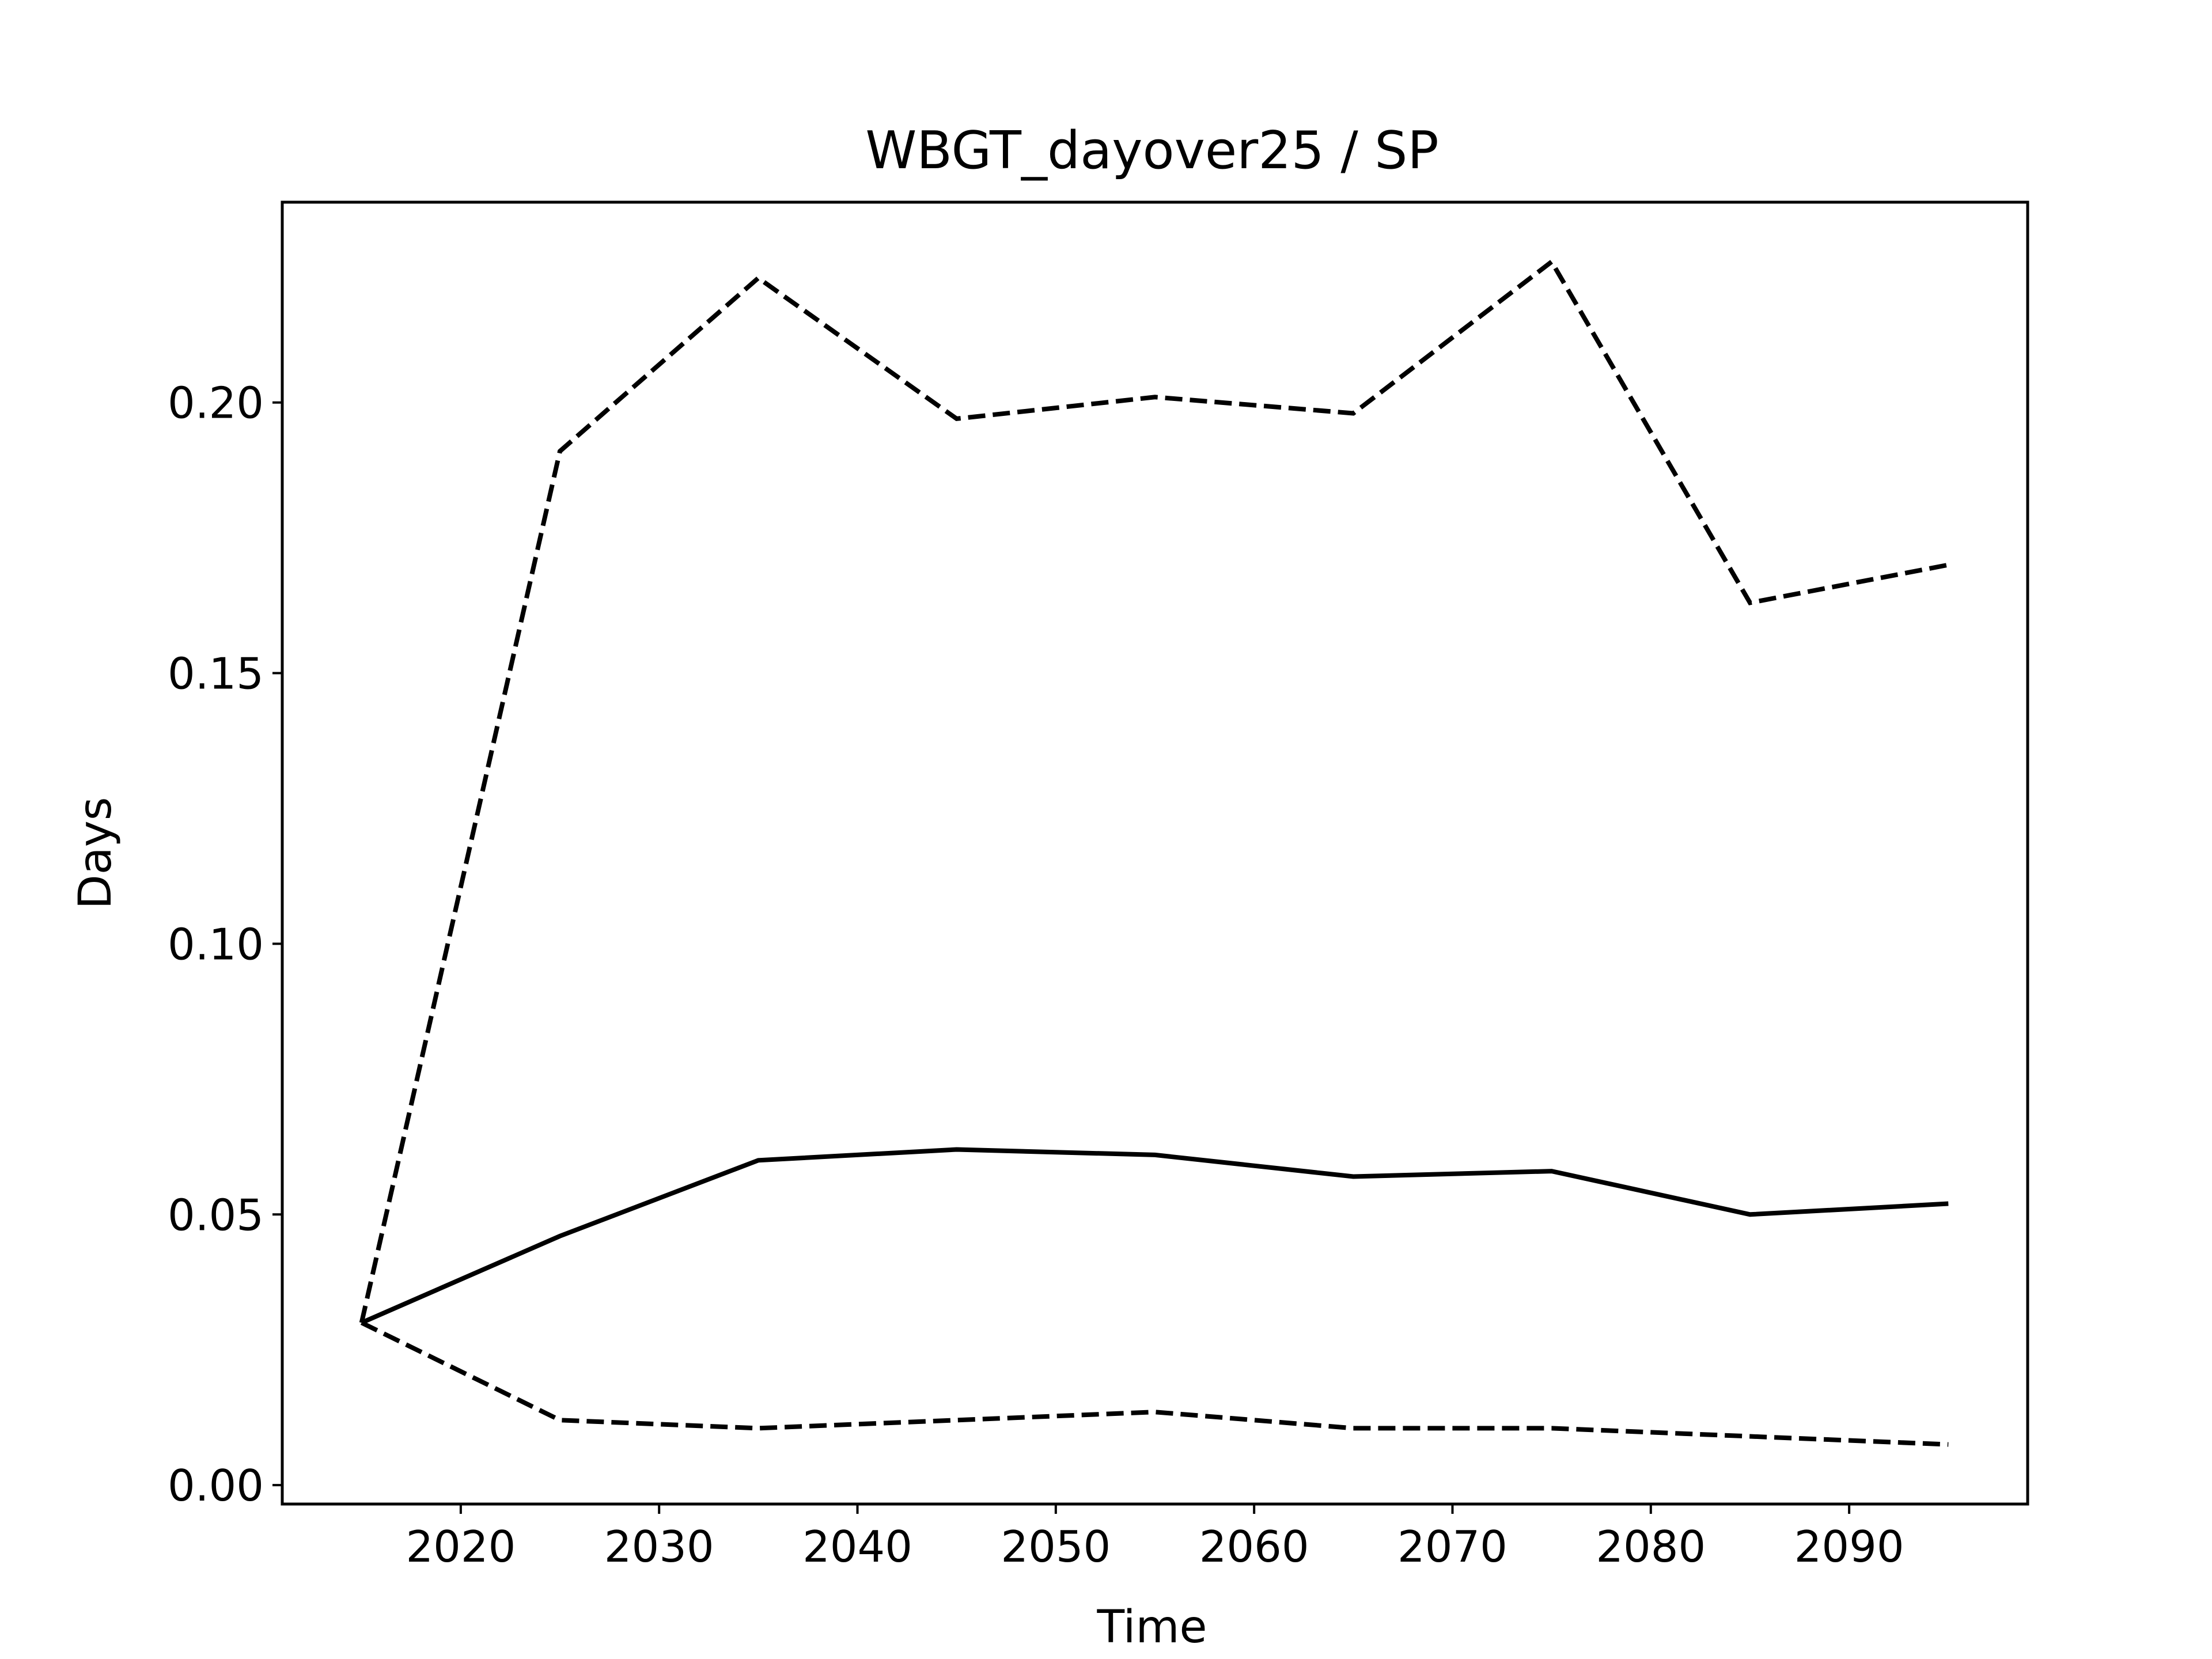  What do you see at coordinates (216, 403) in the screenshot?
I see `y-tick-label: 0.20` at bounding box center [216, 403].